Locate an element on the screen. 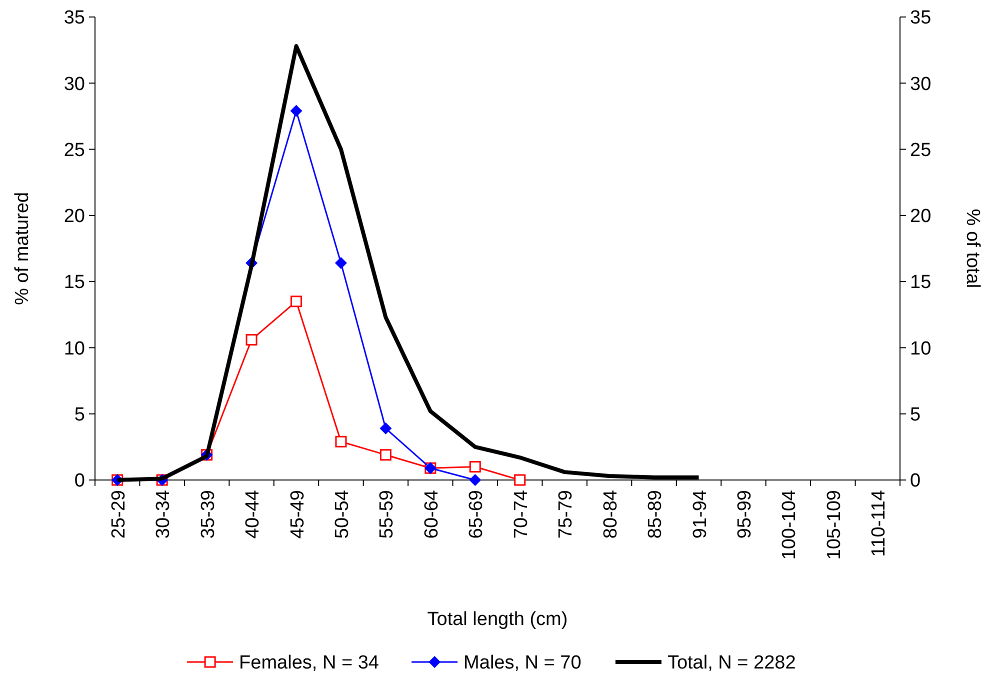 This screenshot has height=692, width=987. y2-tick-label: 10 is located at coordinates (921, 349).